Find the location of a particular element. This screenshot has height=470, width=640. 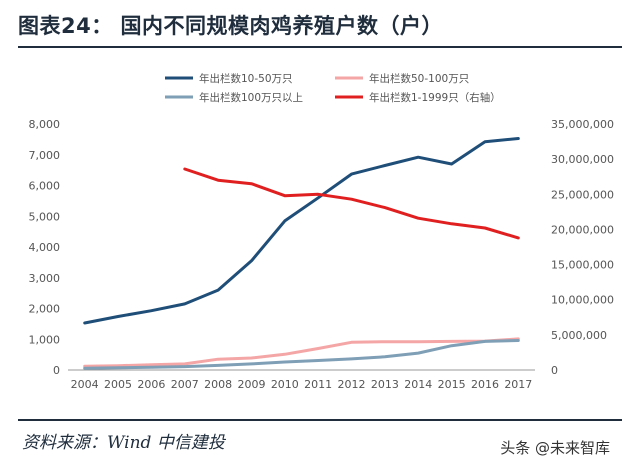

chart-title: 图表24： 国内不同规模肉鸡养殖户数（户） is located at coordinates (231, 26).